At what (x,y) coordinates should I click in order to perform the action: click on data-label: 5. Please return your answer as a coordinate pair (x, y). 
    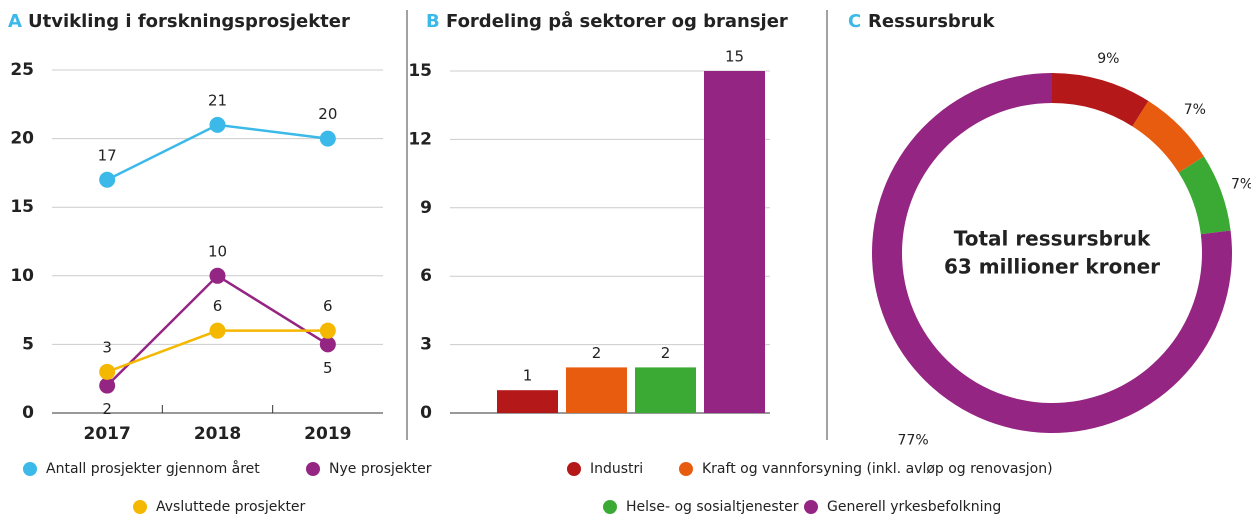
    Looking at the image, I should click on (328, 368).